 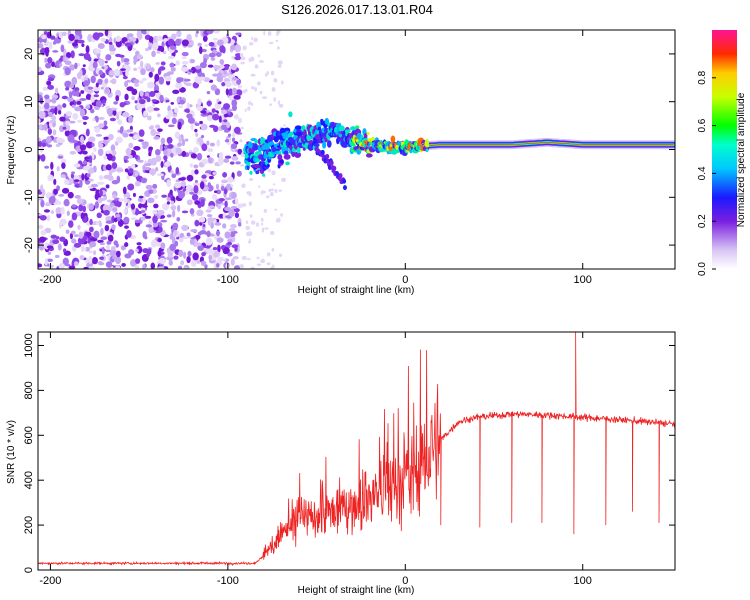 What do you see at coordinates (29, 570) in the screenshot?
I see `y-tick-label: 0` at bounding box center [29, 570].